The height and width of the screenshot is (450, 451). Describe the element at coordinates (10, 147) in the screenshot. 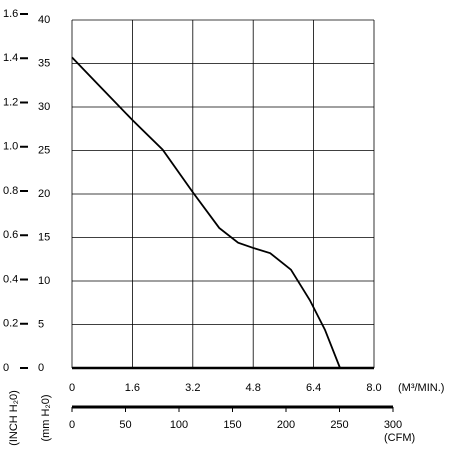

I see `y2-tick-label: 1.0` at that location.